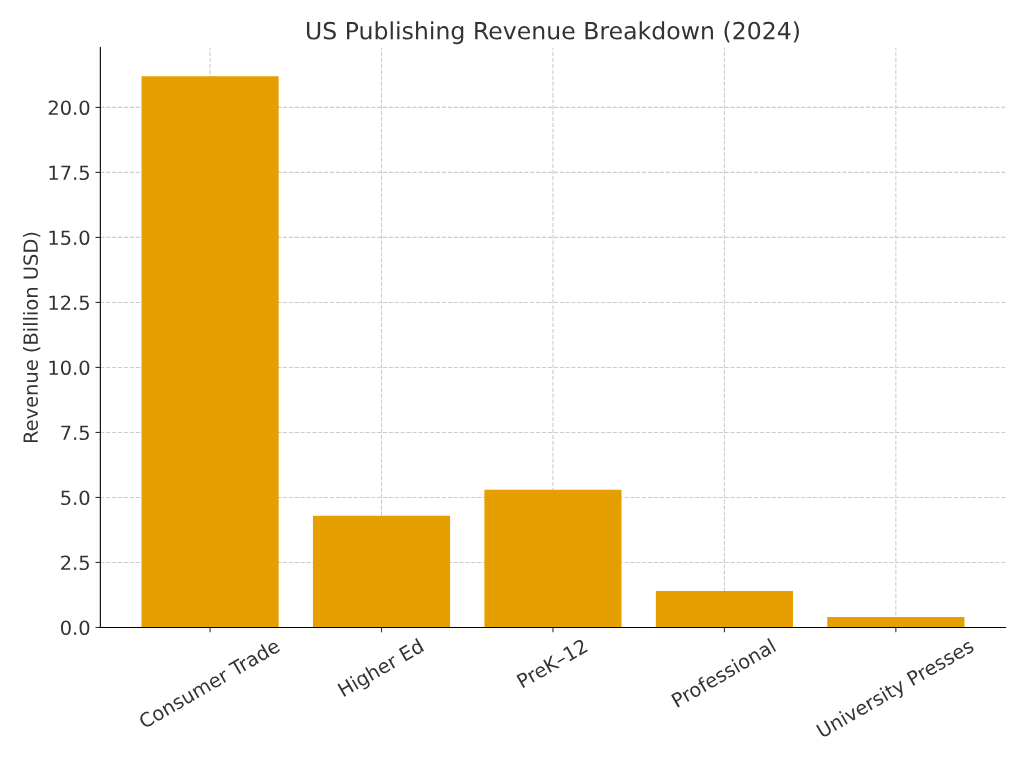  I want to click on y-tick-label: 0.0, so click(75, 628).